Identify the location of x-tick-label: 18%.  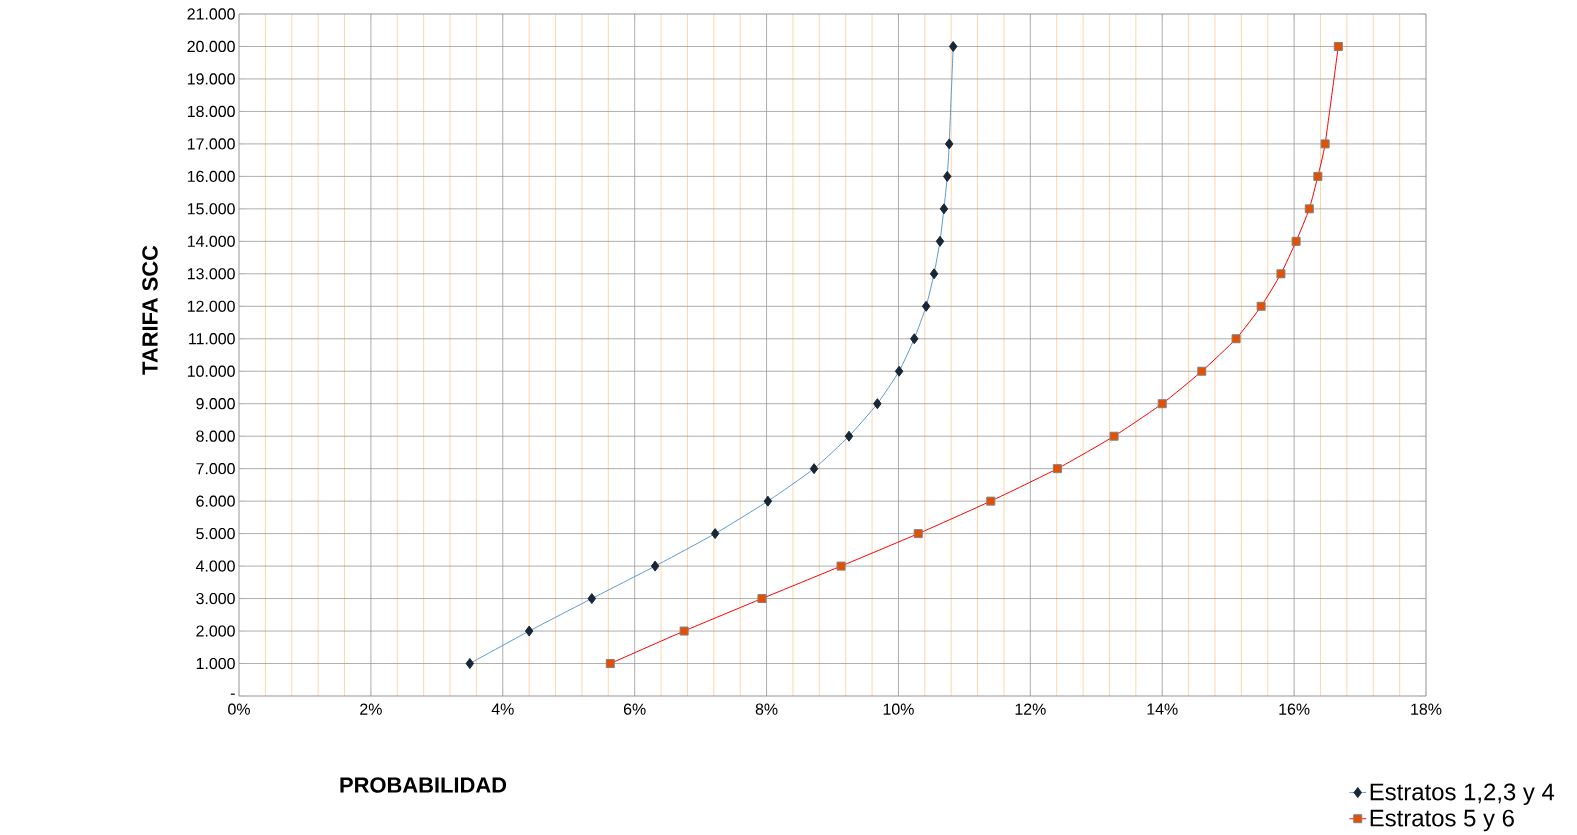
(1426, 709).